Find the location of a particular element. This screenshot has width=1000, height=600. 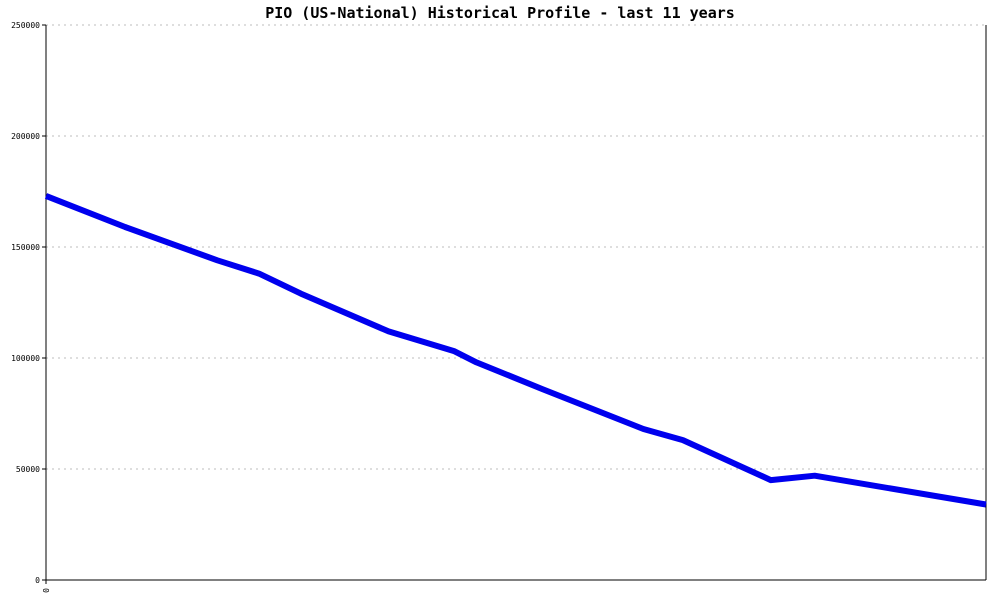

y-tick-label: 200000 is located at coordinates (25, 136).